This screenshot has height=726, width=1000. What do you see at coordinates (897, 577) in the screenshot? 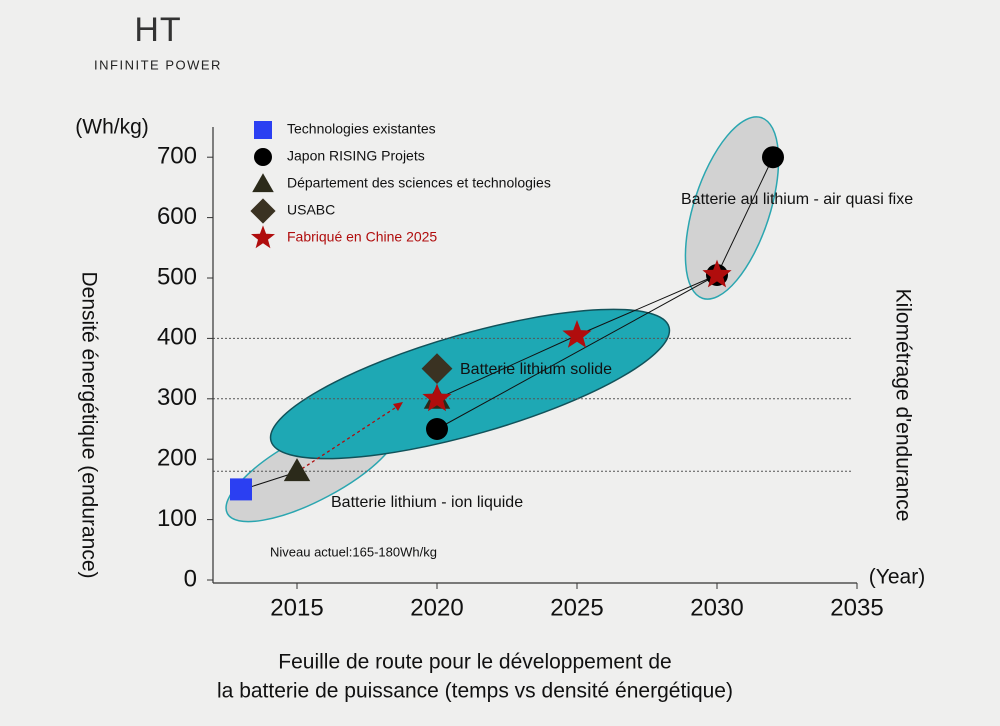
I see `x-unit: (Year)` at bounding box center [897, 577].